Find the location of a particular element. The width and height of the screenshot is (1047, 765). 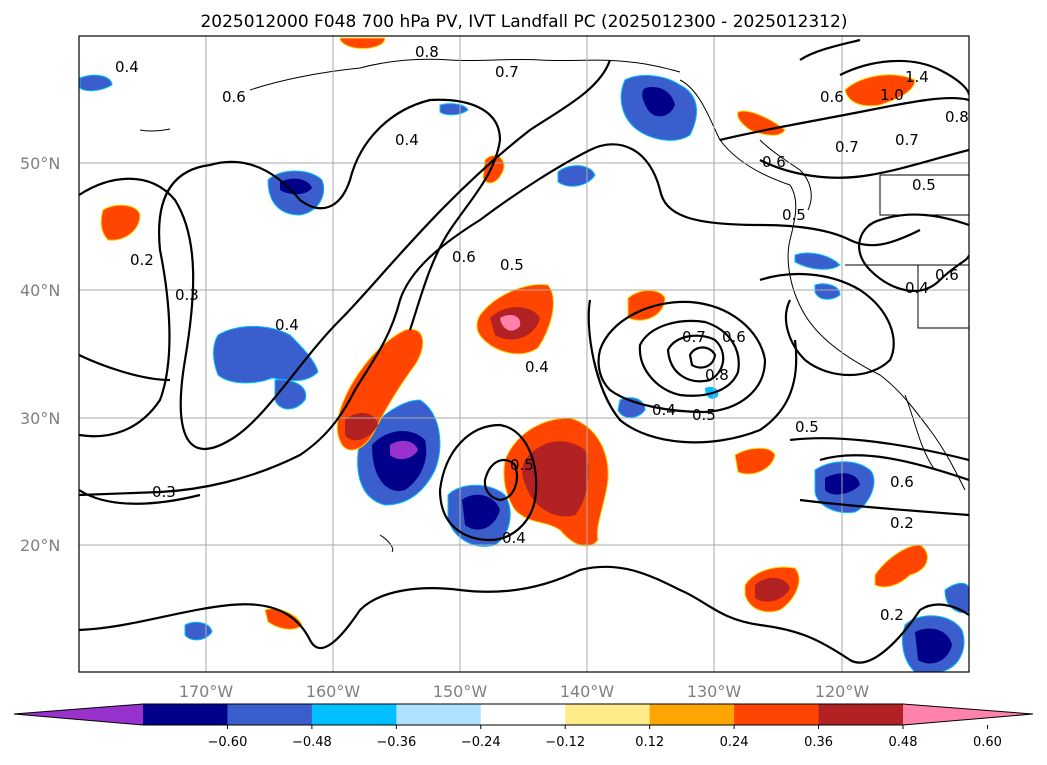

colorbar-tick-label: 0.24 is located at coordinates (734, 742).